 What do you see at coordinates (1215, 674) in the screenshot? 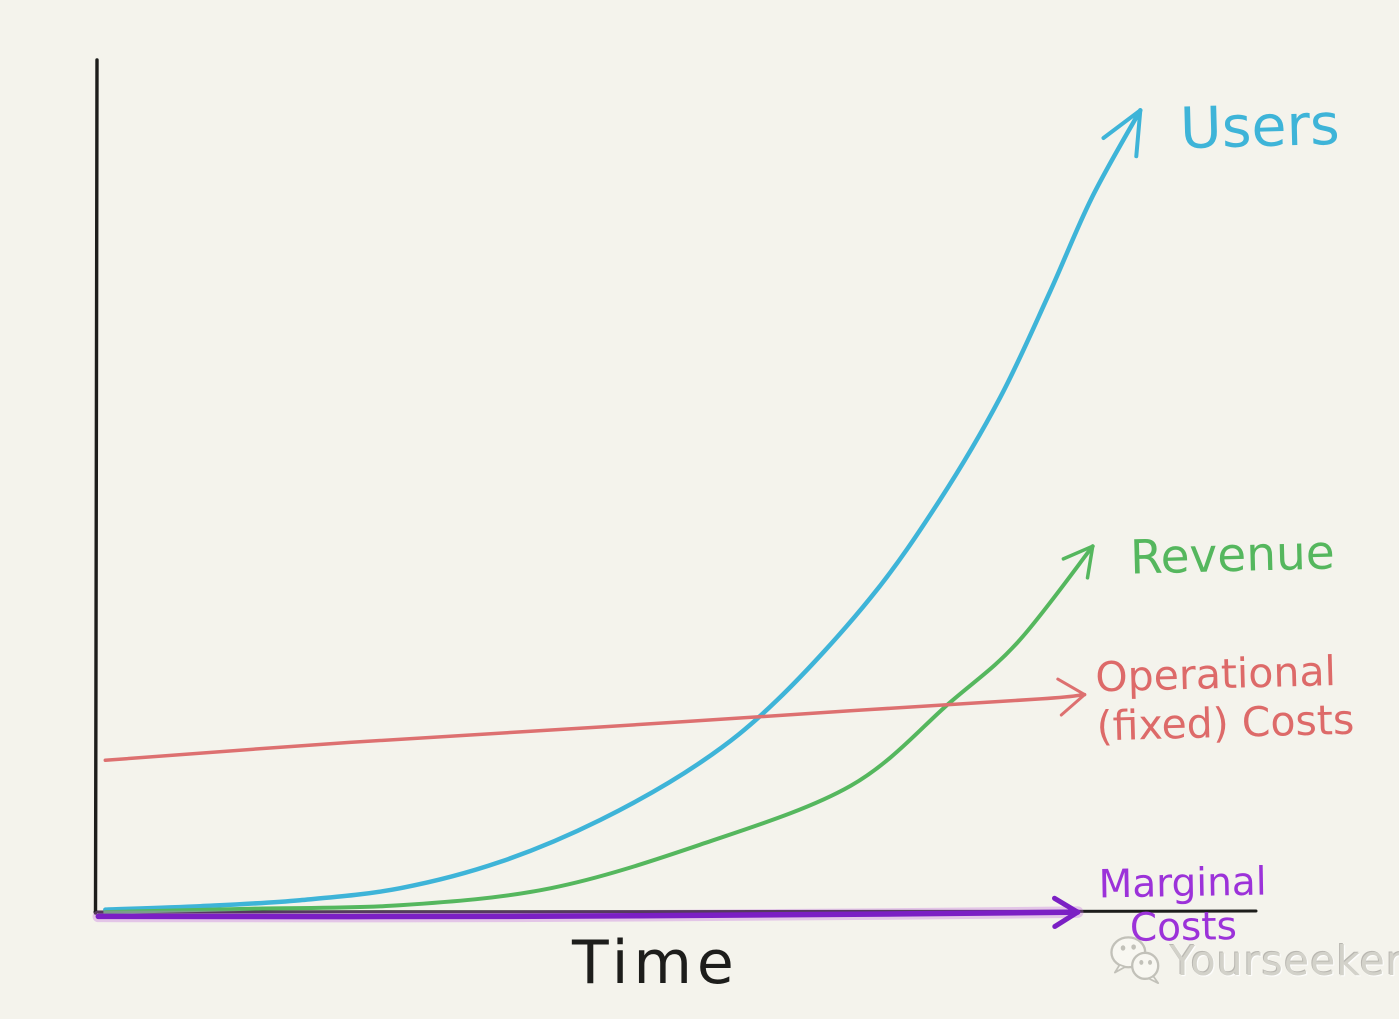
I see `operational-label-line1: Operational` at bounding box center [1215, 674].